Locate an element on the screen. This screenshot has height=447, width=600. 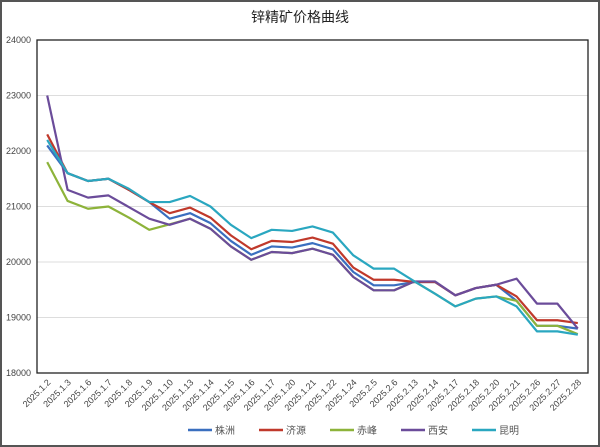
y-tick-label: 19000 is located at coordinates (18, 318).